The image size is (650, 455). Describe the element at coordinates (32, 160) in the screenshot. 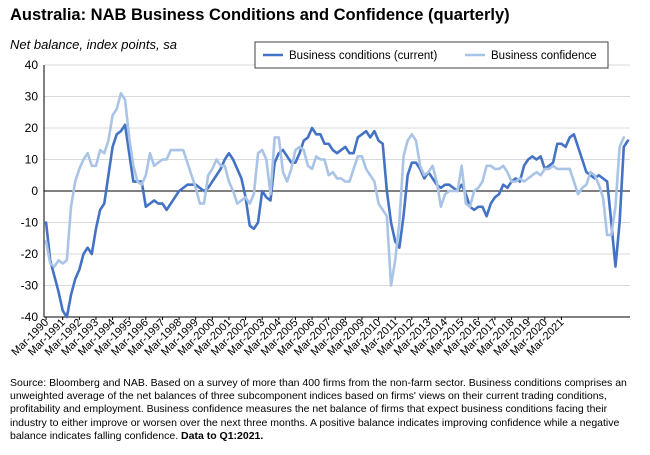

I see `y-tick-label: 10` at that location.